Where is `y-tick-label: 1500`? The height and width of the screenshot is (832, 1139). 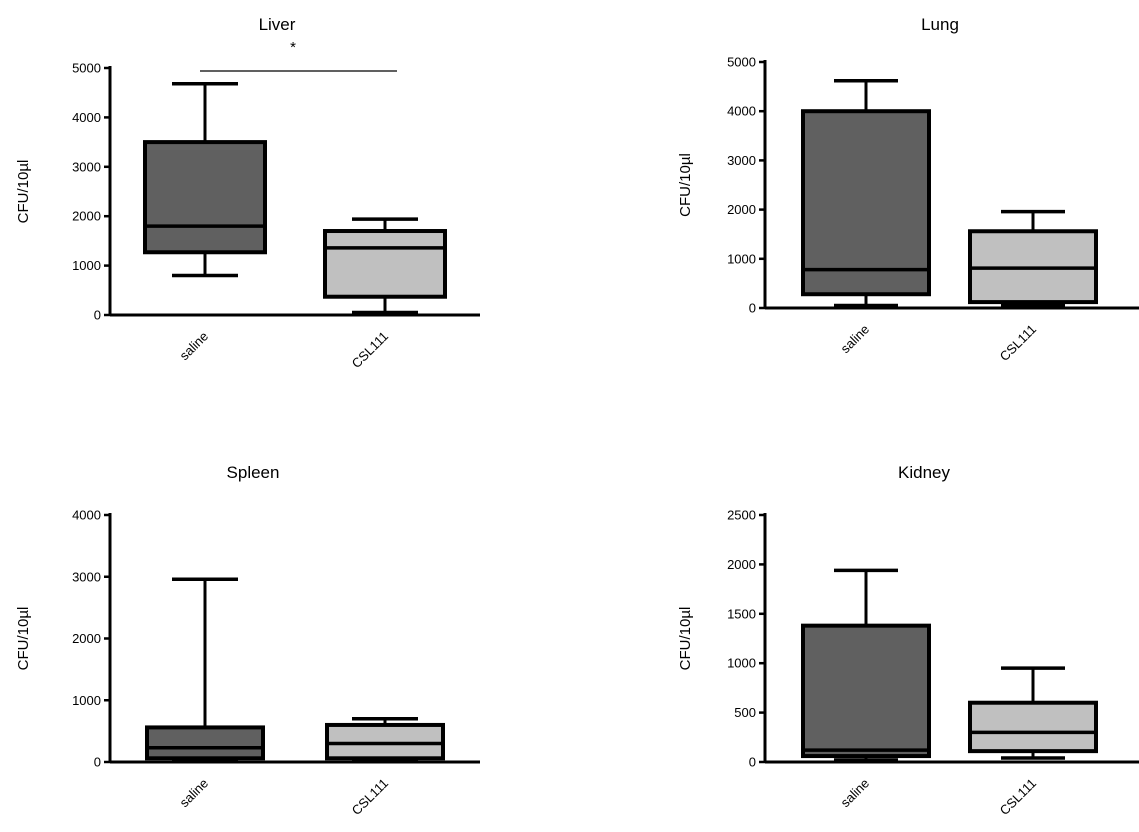
y-tick-label: 1500 is located at coordinates (741, 613).